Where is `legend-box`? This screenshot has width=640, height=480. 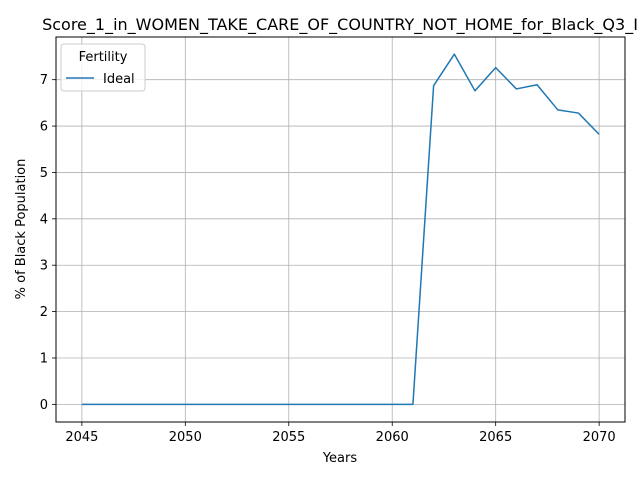
legend-box is located at coordinates (103, 67).